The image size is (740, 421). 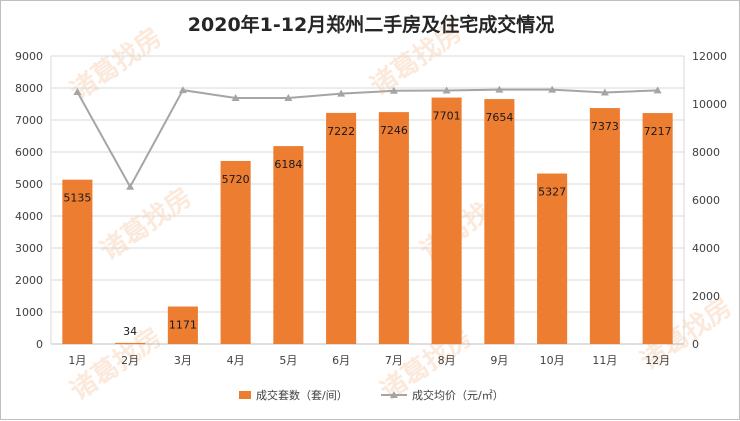 What do you see at coordinates (499, 117) in the screenshot?
I see `bar-data-label: 7654` at bounding box center [499, 117].